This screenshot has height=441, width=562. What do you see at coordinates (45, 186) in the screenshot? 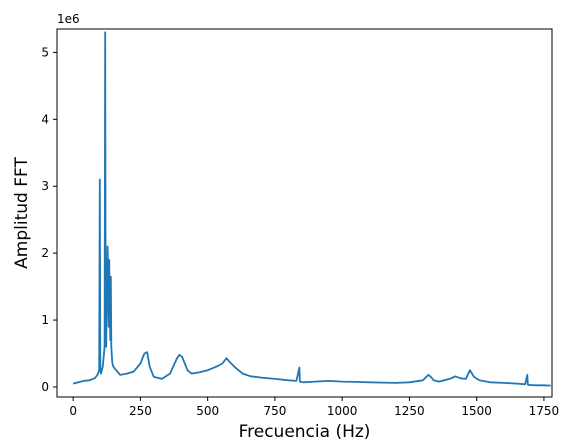
I see `y-tick-label: 3` at bounding box center [45, 186].